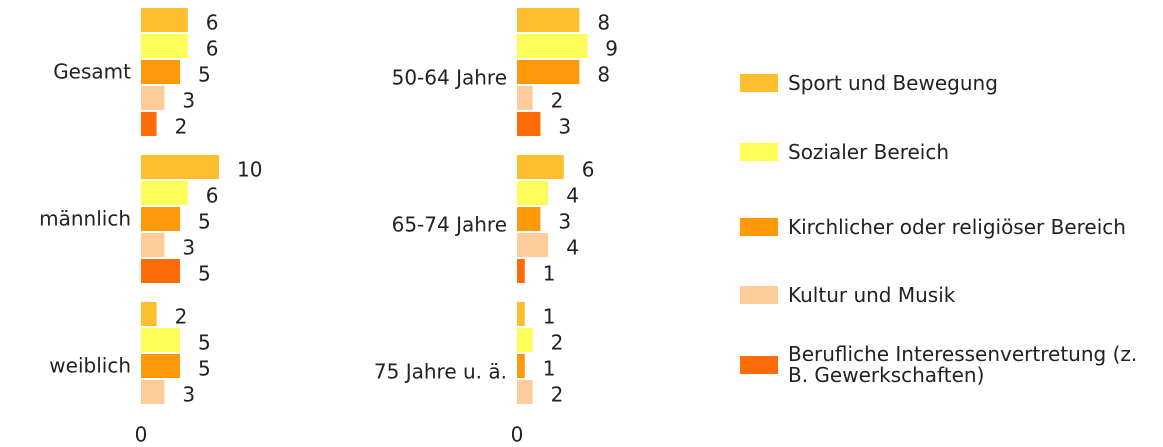  What do you see at coordinates (893, 82) in the screenshot?
I see `legend-label: Sport und Bewegung` at bounding box center [893, 82].